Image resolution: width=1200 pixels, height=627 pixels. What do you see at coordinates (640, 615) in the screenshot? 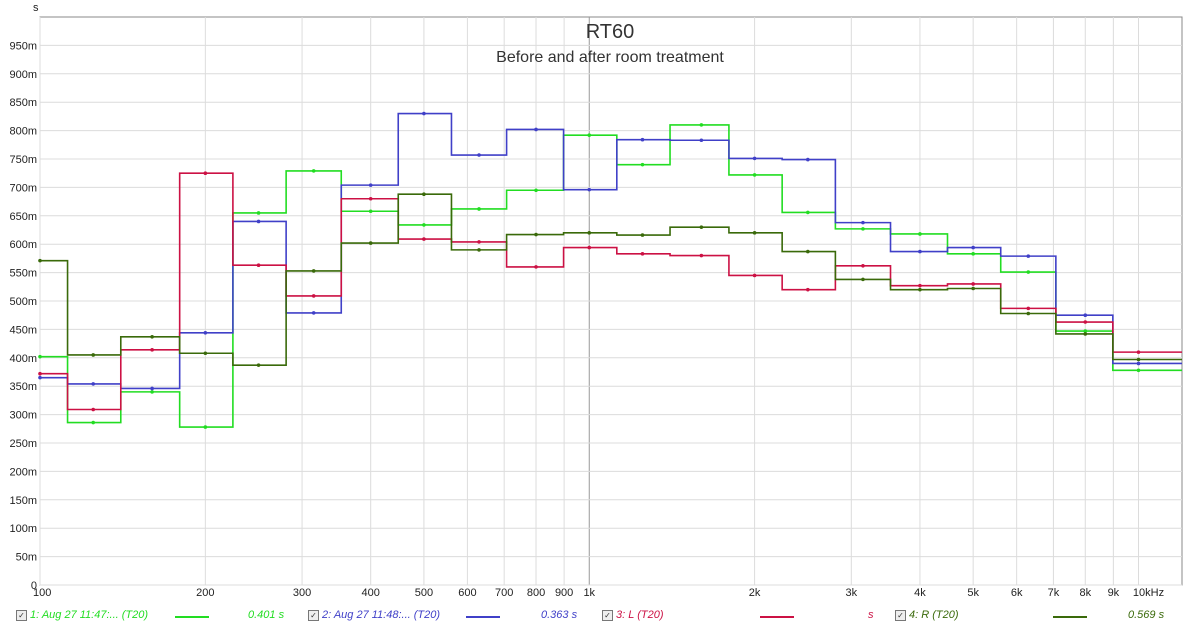
I see `legend-label-3: 3: L (T20)` at bounding box center [640, 615].